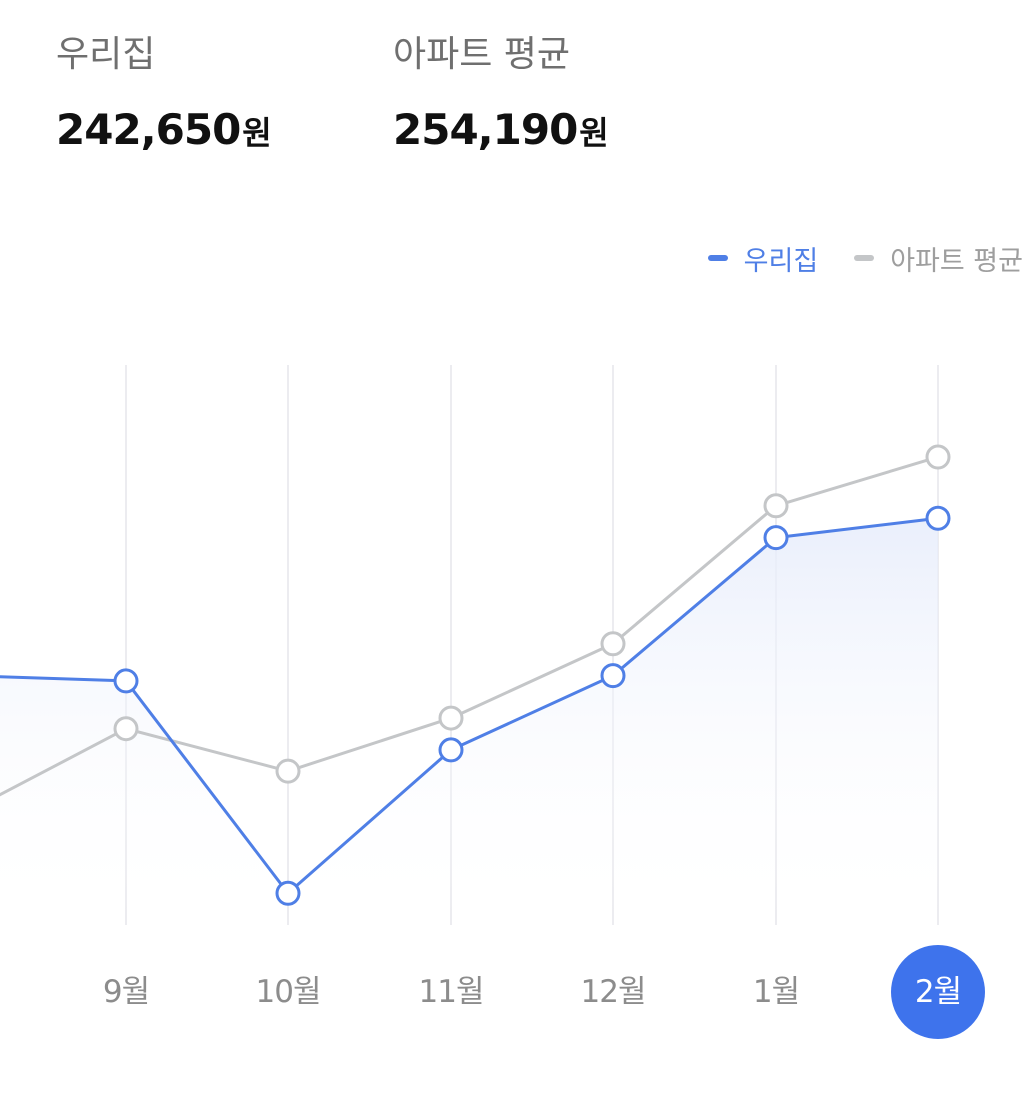 The height and width of the screenshot is (1094, 1035). I want to click on data-point-apartment-average-12월, so click(613, 644).